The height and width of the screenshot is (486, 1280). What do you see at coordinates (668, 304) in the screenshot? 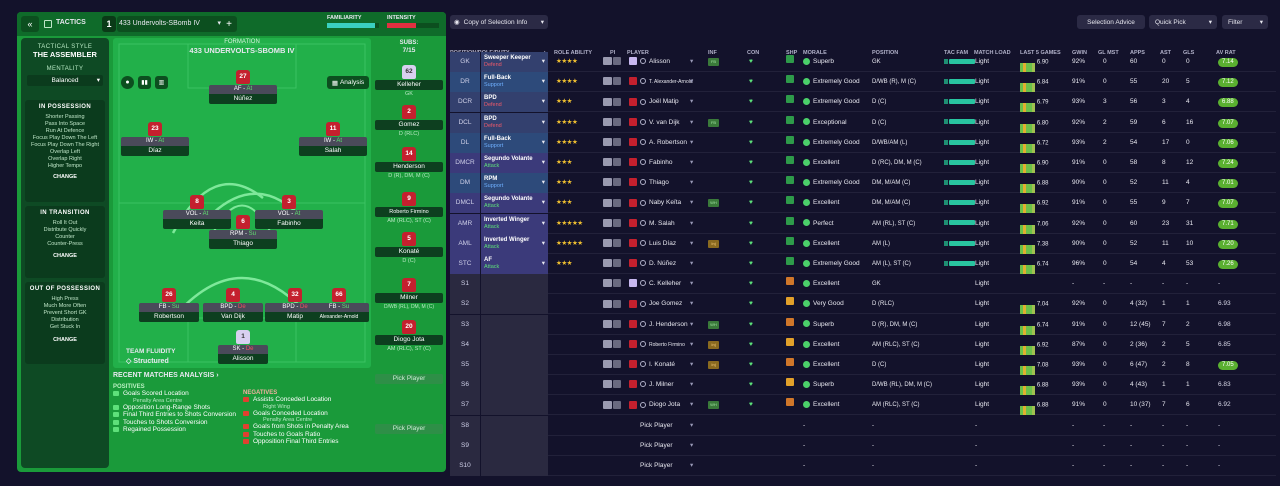
I see `player-select: Joe Gomez` at bounding box center [668, 304].